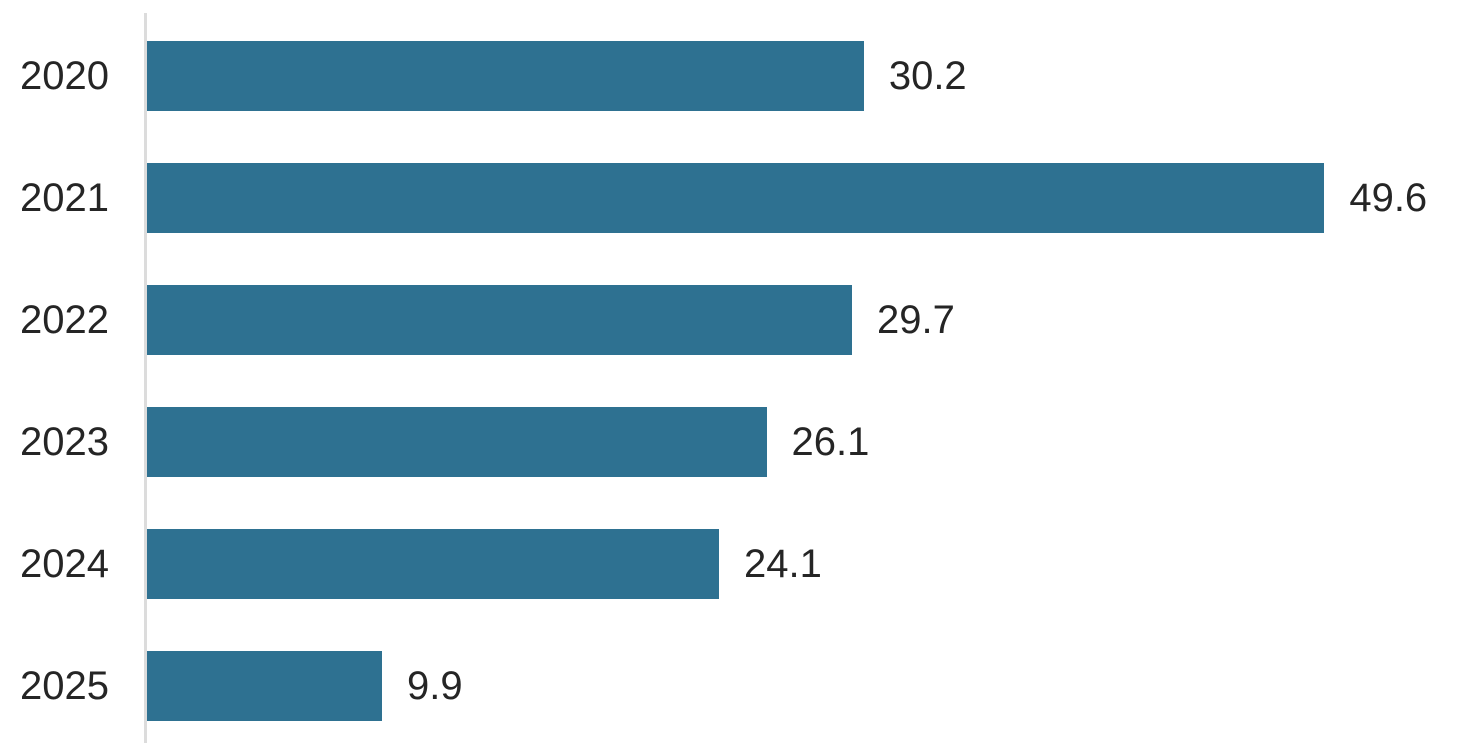 This screenshot has height=752, width=1462. I want to click on plot-area-2022: 29.7, so click(804, 320).